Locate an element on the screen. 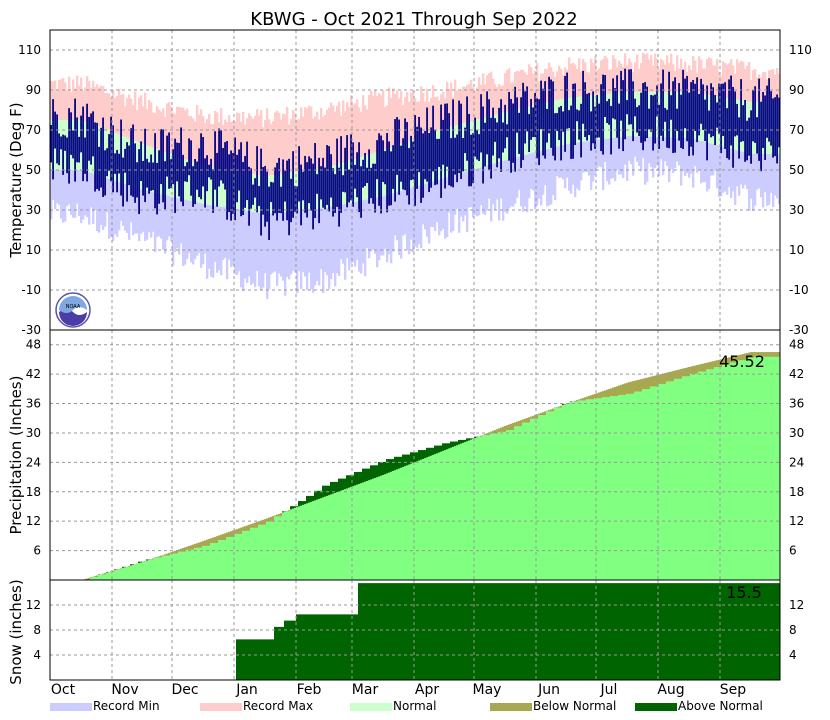 The height and width of the screenshot is (720, 830). y-tick-label-right: -30 is located at coordinates (799, 330).